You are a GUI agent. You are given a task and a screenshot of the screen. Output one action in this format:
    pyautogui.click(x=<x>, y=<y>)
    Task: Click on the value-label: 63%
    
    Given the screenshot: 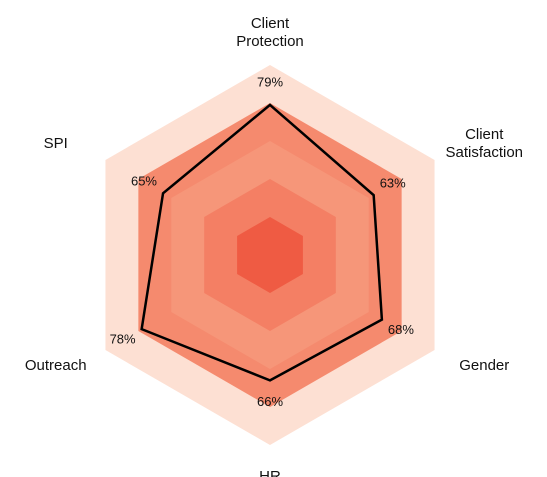 What is the action you would take?
    pyautogui.click(x=393, y=183)
    